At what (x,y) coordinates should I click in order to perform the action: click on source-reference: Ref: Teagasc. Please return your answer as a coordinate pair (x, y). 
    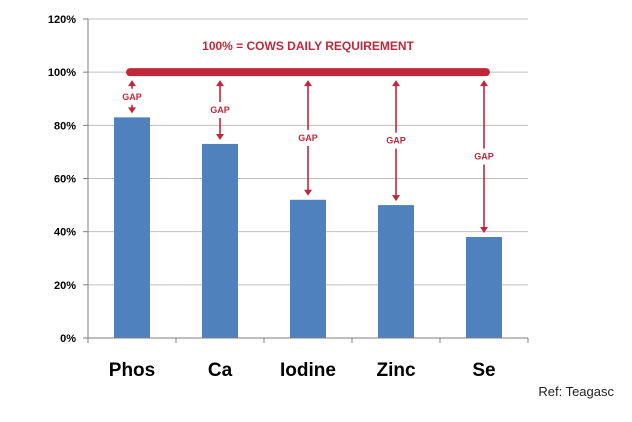
    Looking at the image, I should click on (576, 391).